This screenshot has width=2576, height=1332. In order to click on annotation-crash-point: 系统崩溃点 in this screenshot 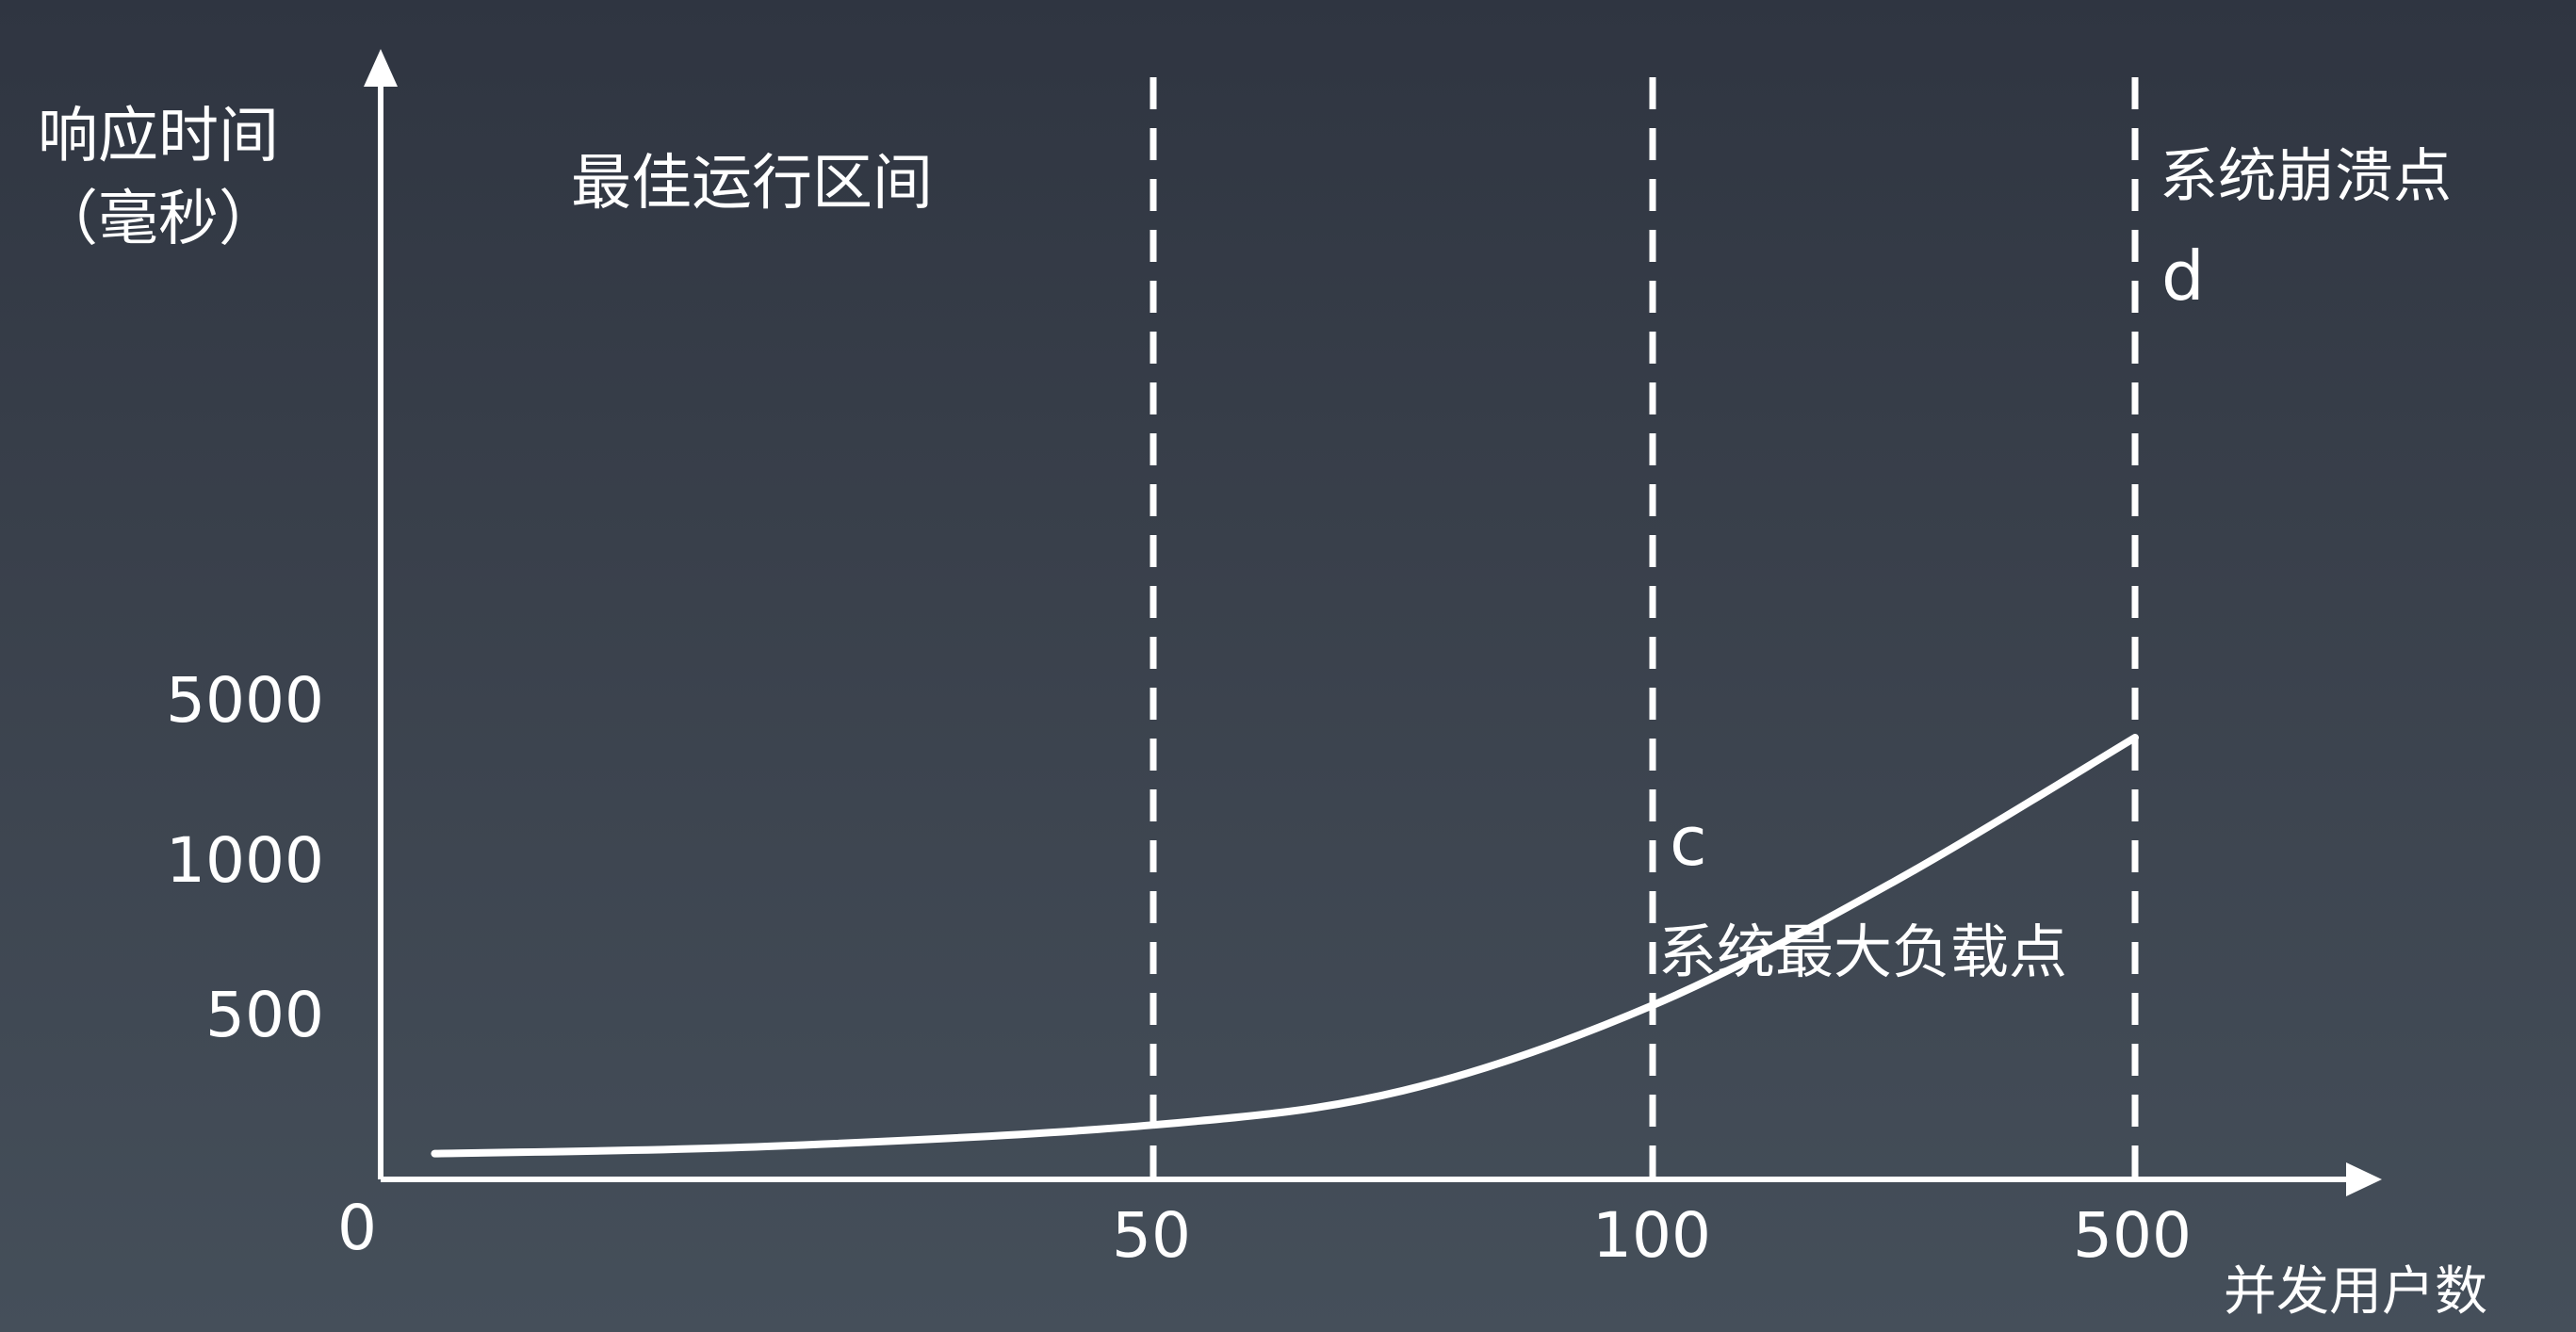, I will do `click(2306, 175)`.